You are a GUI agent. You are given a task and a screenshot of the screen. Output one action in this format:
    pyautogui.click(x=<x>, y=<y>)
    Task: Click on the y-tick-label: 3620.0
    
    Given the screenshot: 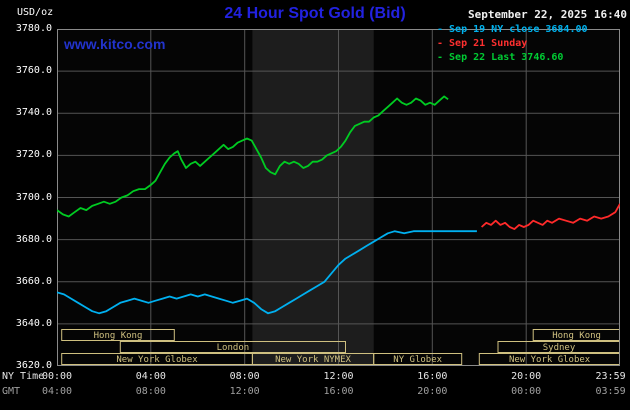 What is the action you would take?
    pyautogui.click(x=33, y=365)
    